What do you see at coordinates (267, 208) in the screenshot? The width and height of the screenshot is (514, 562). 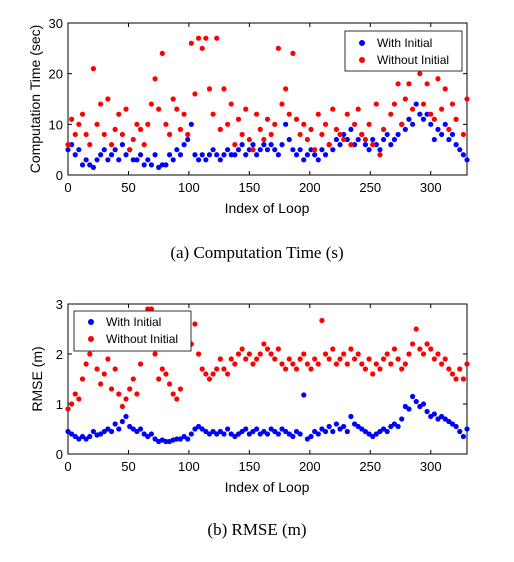 I see `x-axis-label-a: Index of Loop` at bounding box center [267, 208].